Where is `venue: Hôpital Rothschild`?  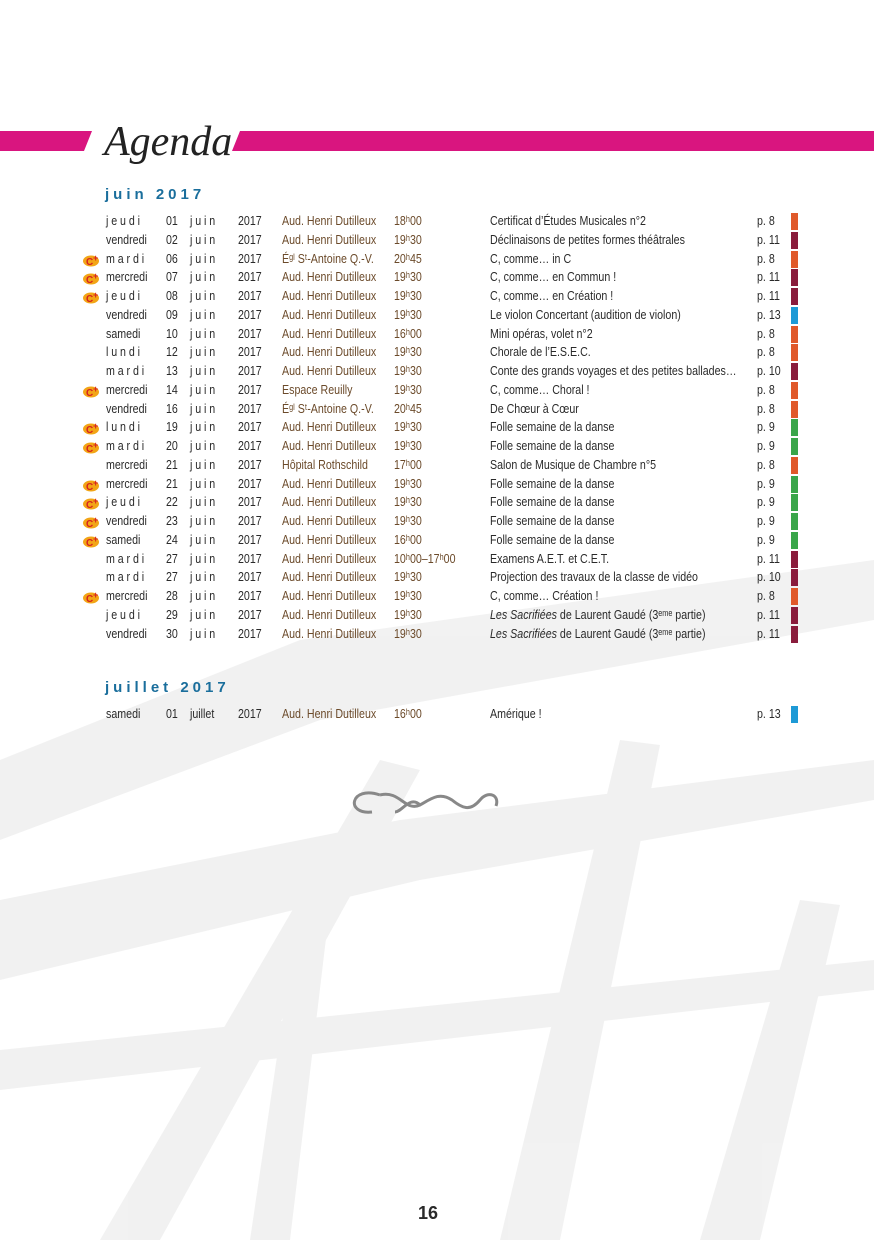 venue: Hôpital Rothschild is located at coordinates (325, 464).